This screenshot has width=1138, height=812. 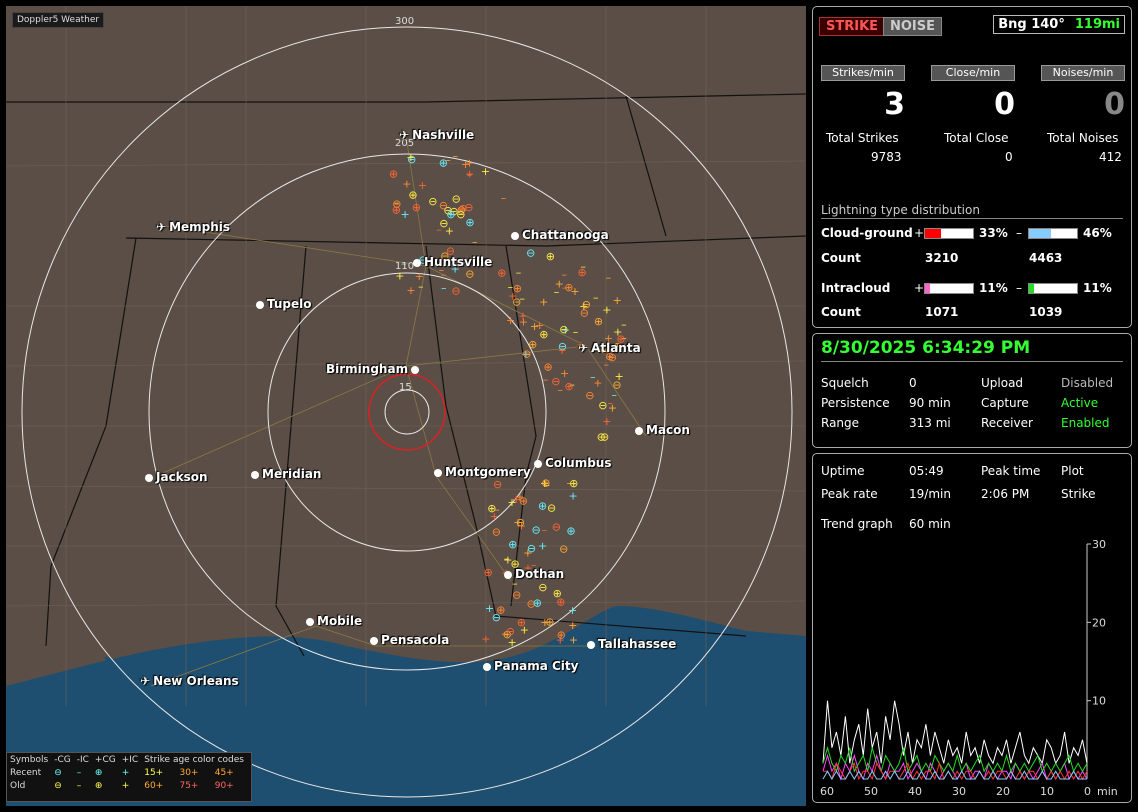 What do you see at coordinates (189, 681) in the screenshot?
I see `city-new-orleans: ✈ New Orleans` at bounding box center [189, 681].